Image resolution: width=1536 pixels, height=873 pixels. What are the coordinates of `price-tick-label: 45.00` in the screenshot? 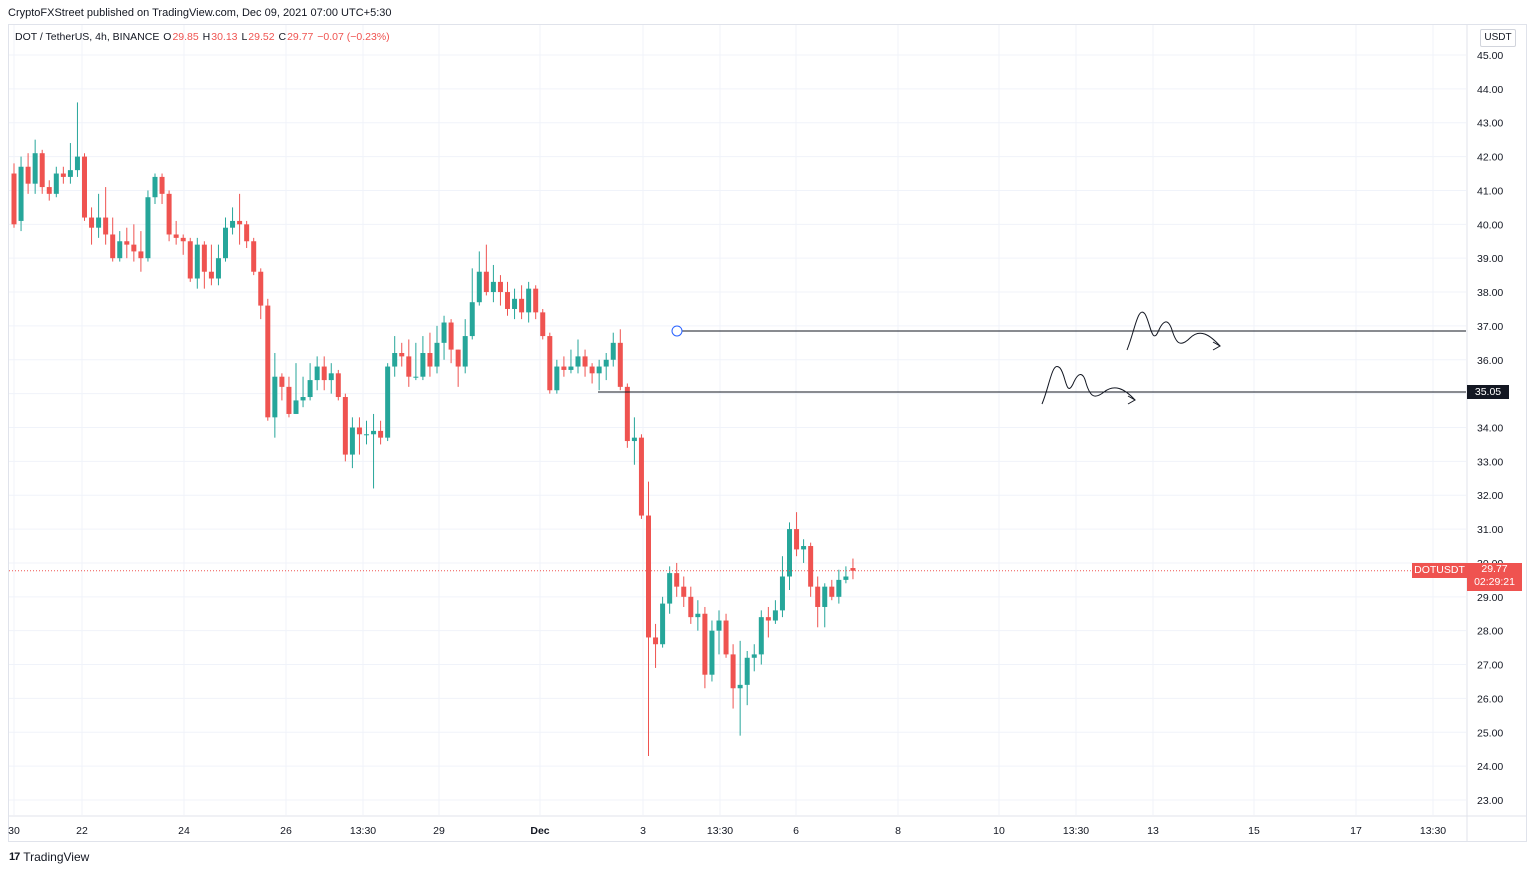 It's located at (1490, 56).